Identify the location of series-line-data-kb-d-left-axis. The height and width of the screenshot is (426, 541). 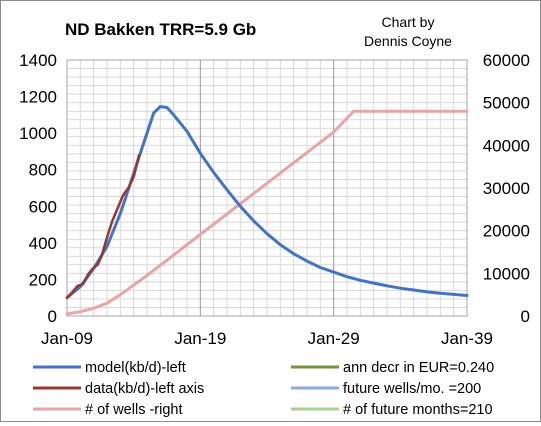
(103, 226).